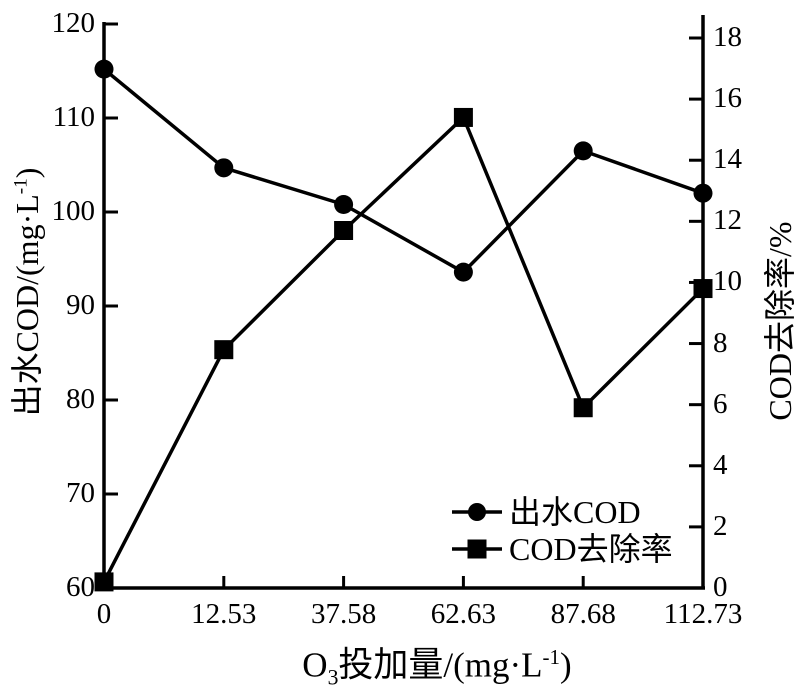  What do you see at coordinates (343, 614) in the screenshot?
I see `x-axis-tick-label: 37.58` at bounding box center [343, 614].